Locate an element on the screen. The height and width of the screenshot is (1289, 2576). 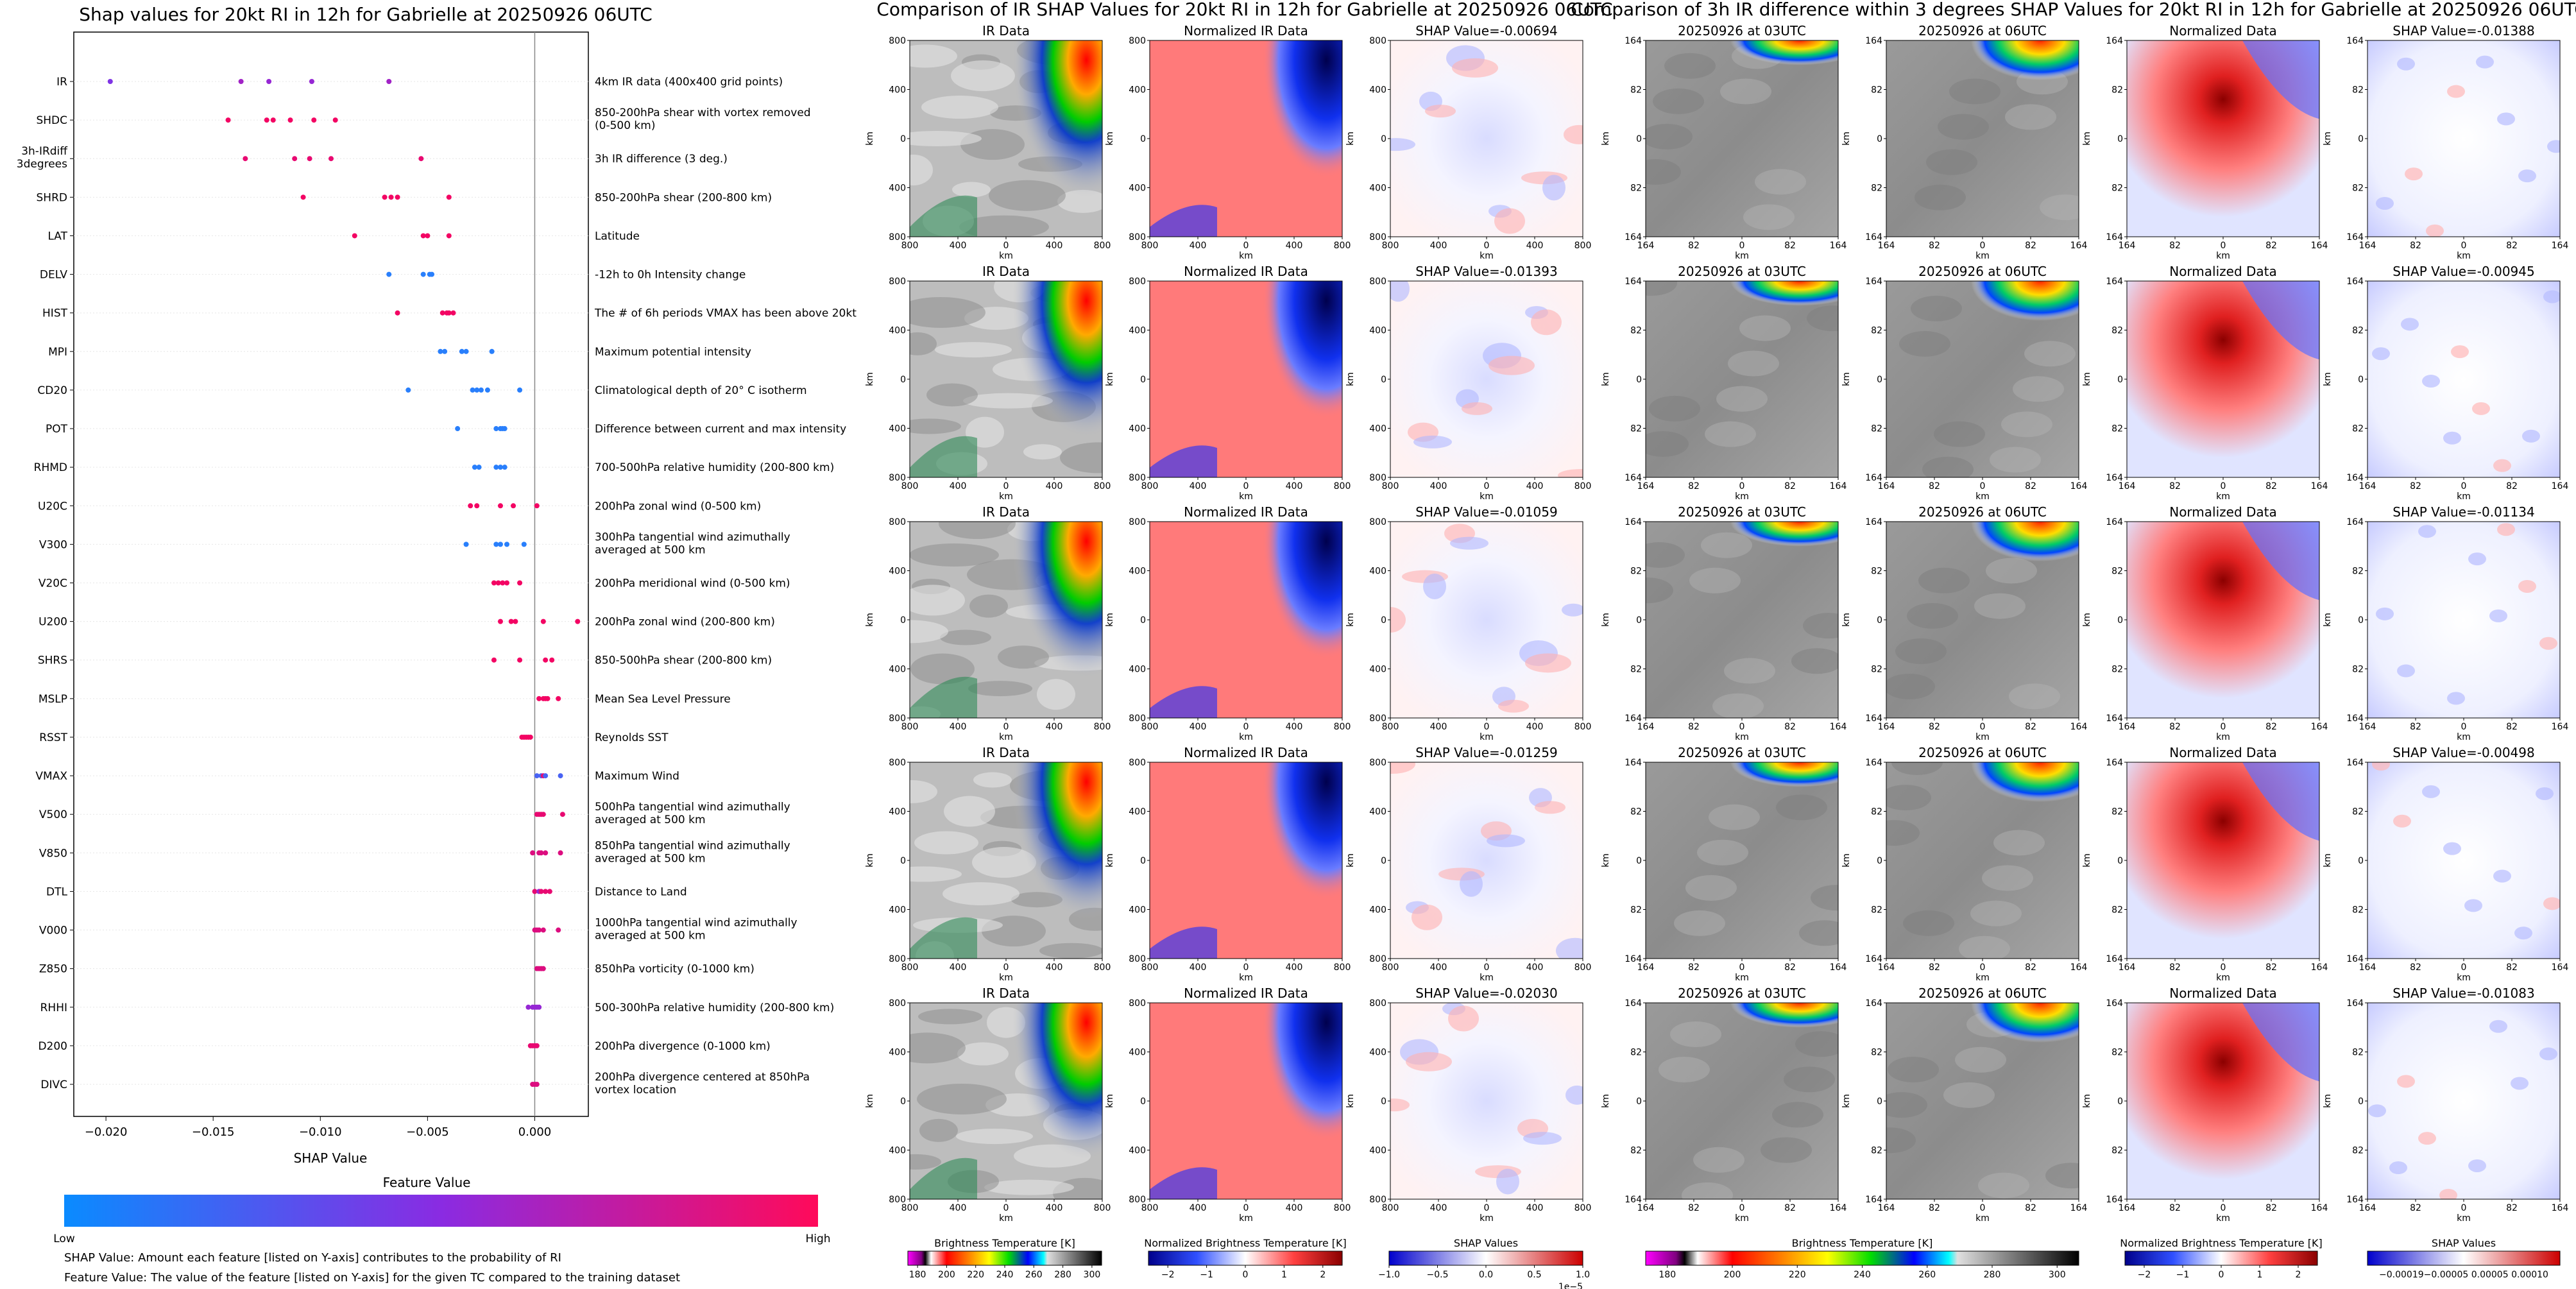
feature-name: POT is located at coordinates (57, 429).